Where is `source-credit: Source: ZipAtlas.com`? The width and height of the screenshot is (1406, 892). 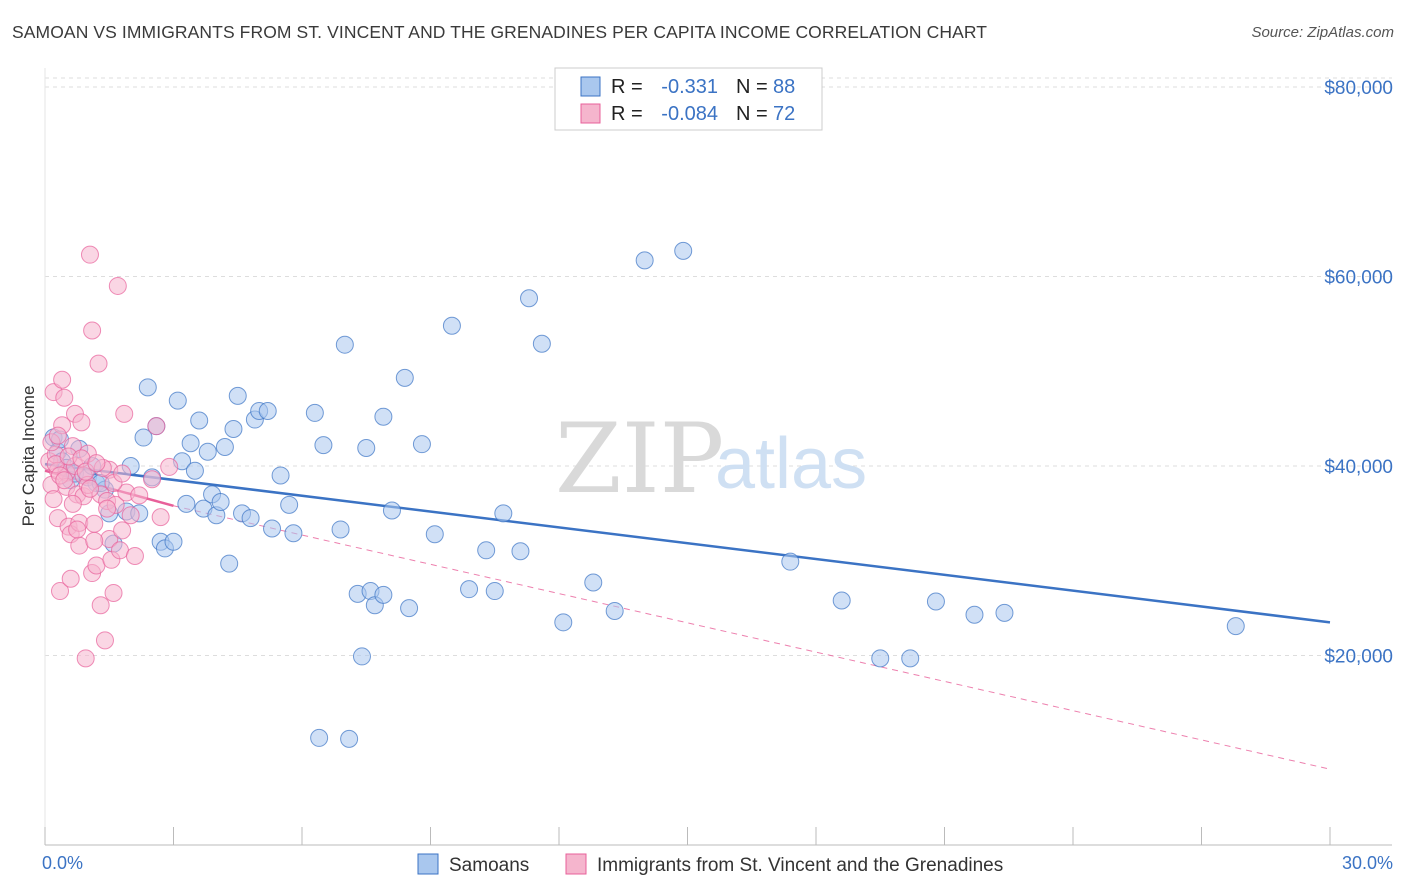
source-credit: Source: ZipAtlas.com is located at coordinates (1322, 32).